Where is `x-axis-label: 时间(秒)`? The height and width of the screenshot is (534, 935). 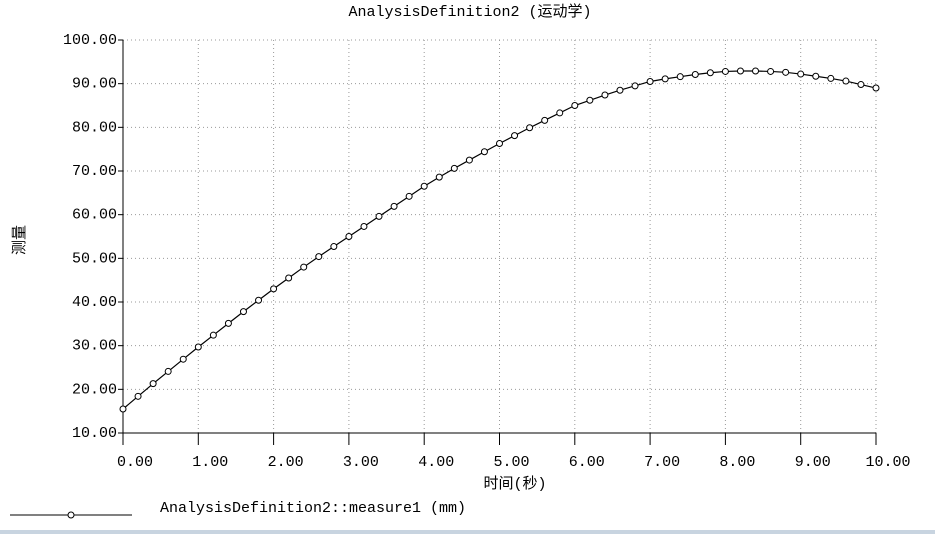
x-axis-label: 时间(秒) is located at coordinates (514, 484).